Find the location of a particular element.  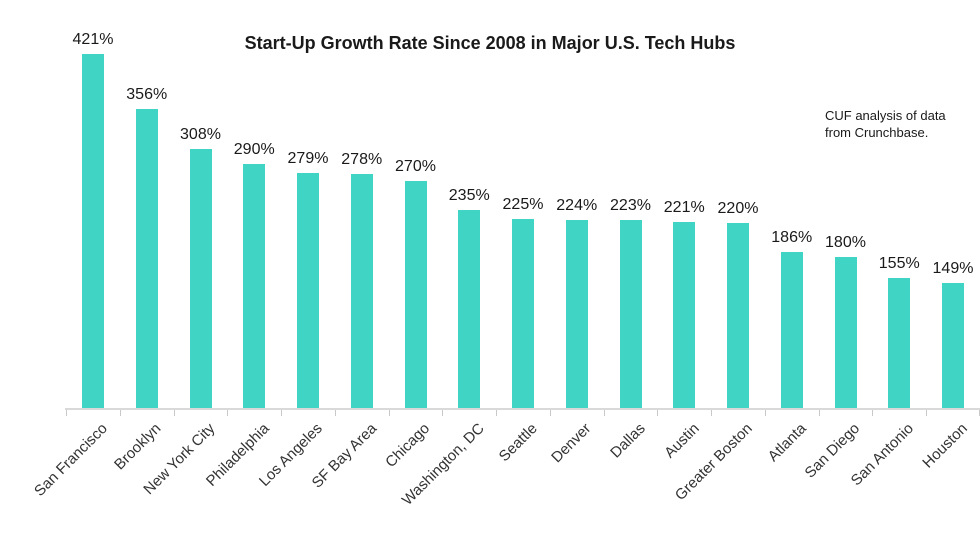

bar-greater-boston is located at coordinates (738, 315).